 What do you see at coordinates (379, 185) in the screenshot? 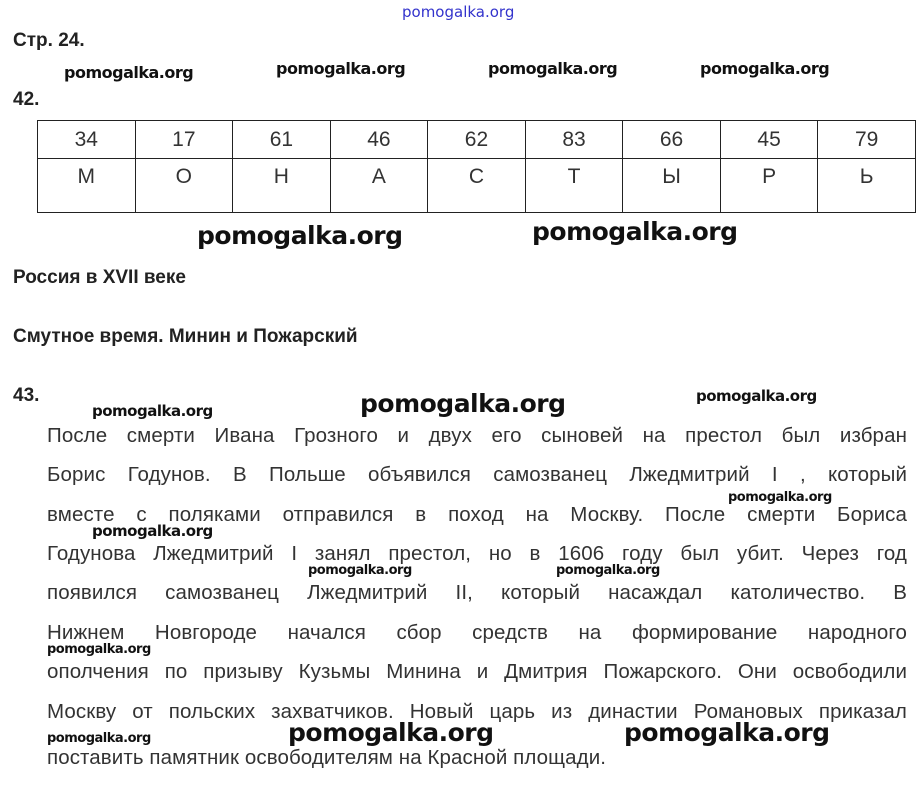
I see `letter-cell: А` at bounding box center [379, 185].